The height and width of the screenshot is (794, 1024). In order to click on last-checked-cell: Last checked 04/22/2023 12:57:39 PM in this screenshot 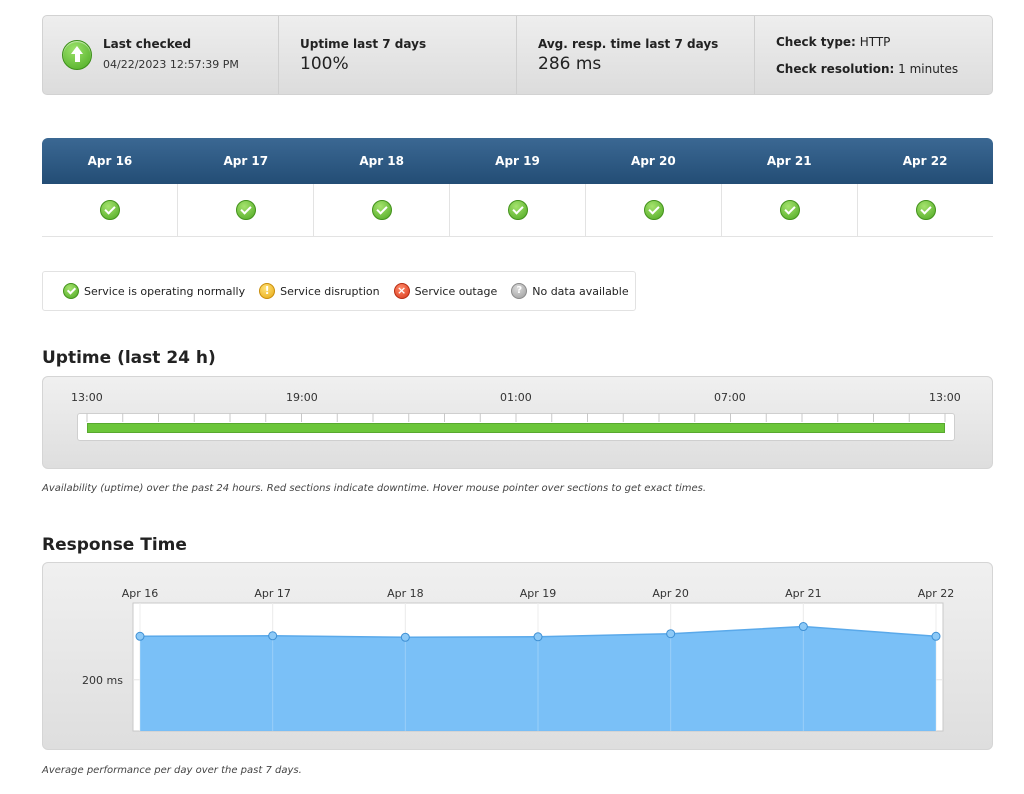, I will do `click(161, 55)`.